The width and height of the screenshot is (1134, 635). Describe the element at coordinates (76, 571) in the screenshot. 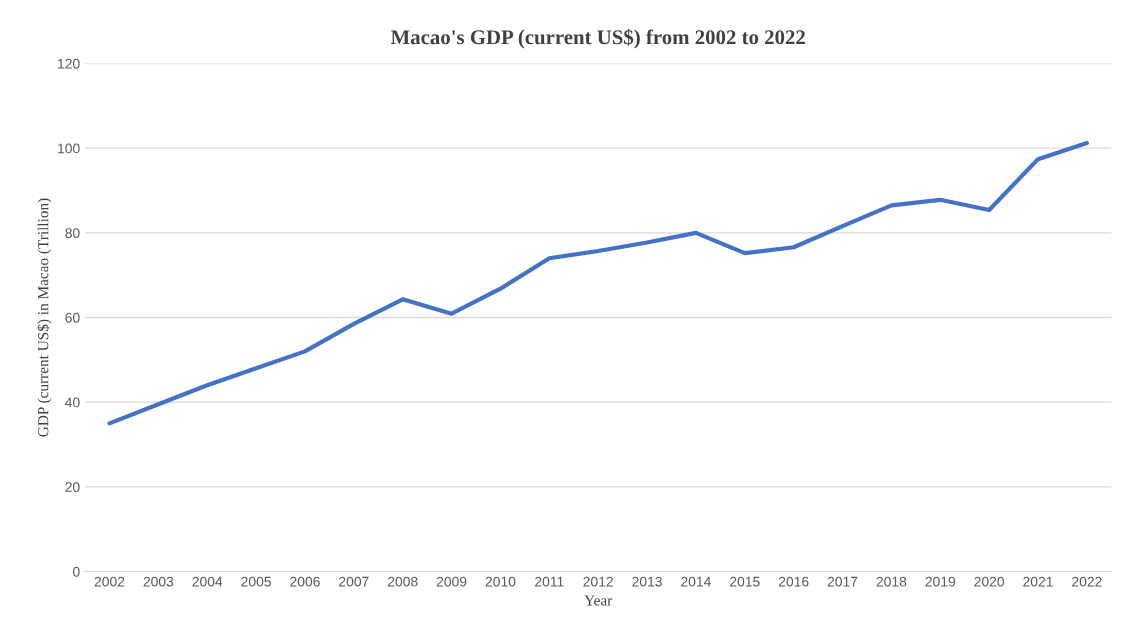

I see `y-tick-label: 0` at that location.